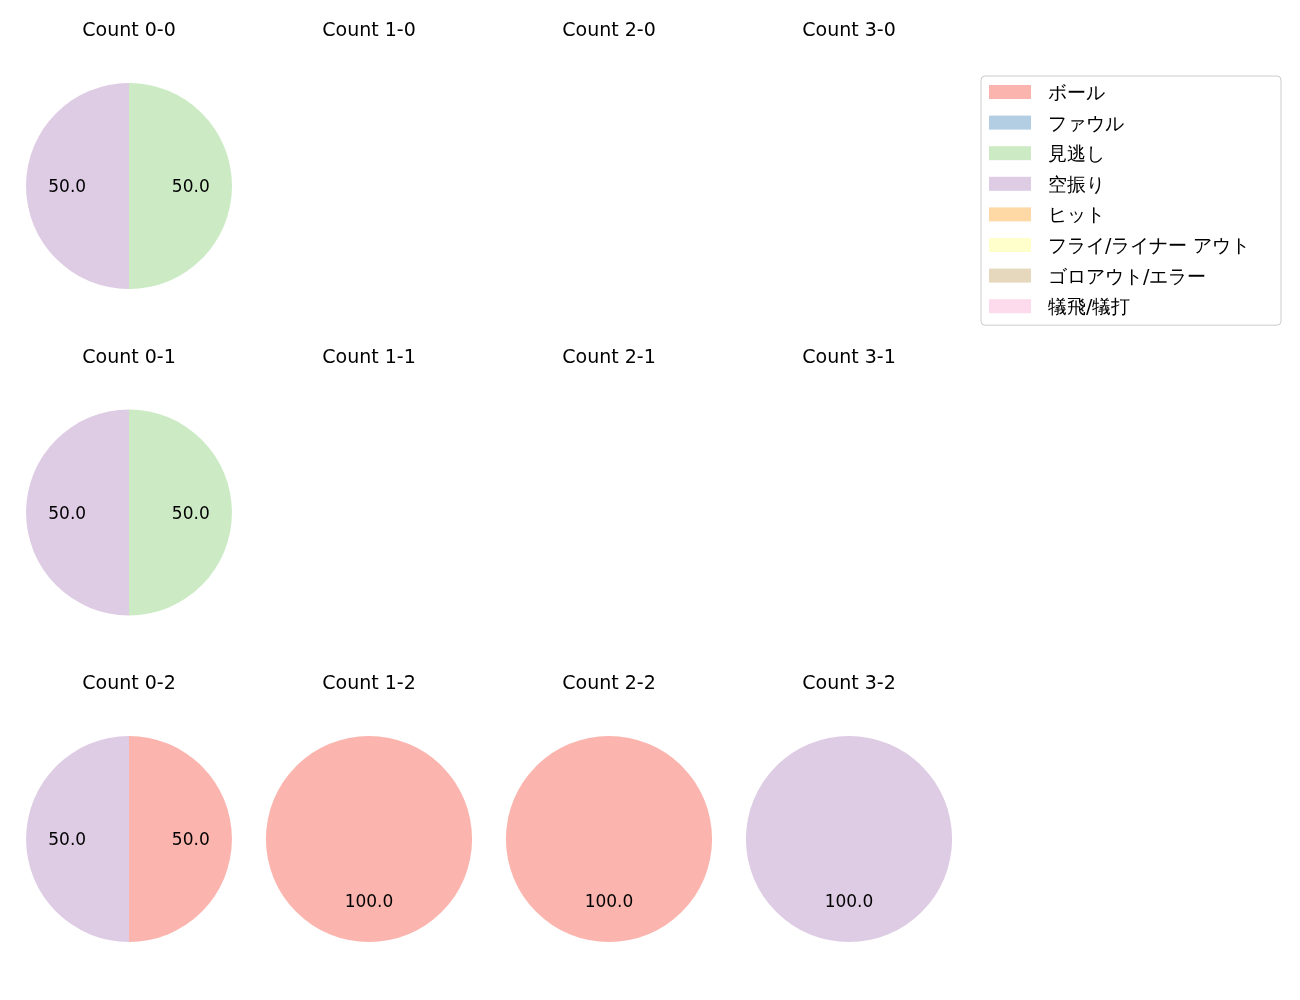 The width and height of the screenshot is (1300, 1000). What do you see at coordinates (1149, 245) in the screenshot?
I see `legend-label: フライ/ライナー アウト` at bounding box center [1149, 245].